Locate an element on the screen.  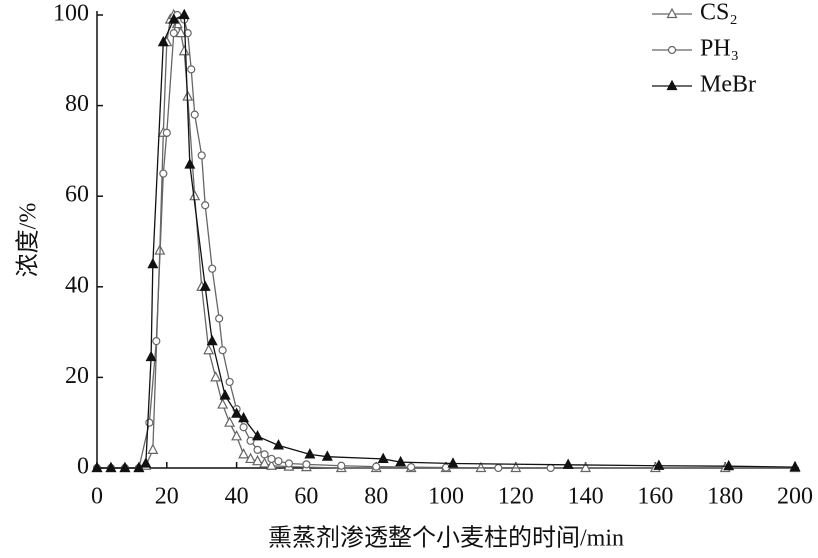
legend-label: PH₃ is located at coordinates (719, 49).